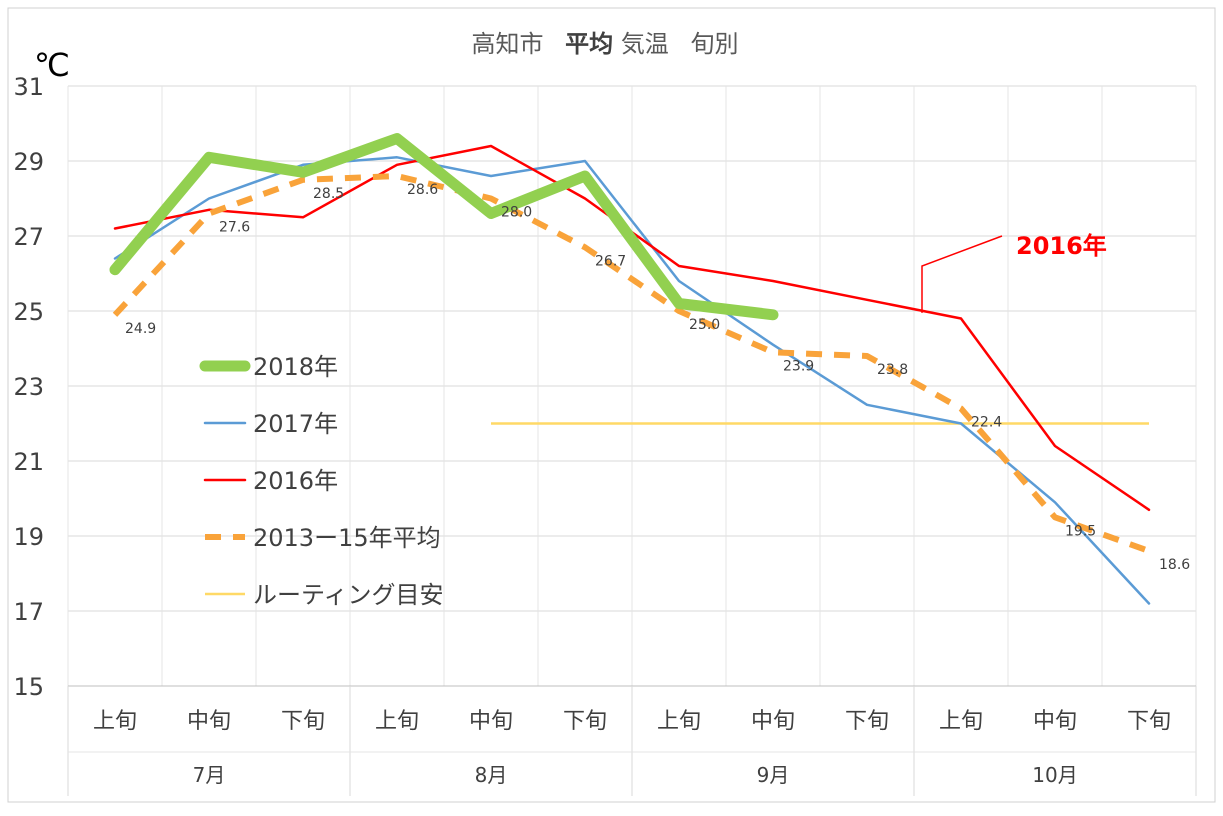 The image size is (1223, 816). I want to click on title-bold: 平均, so click(589, 44).